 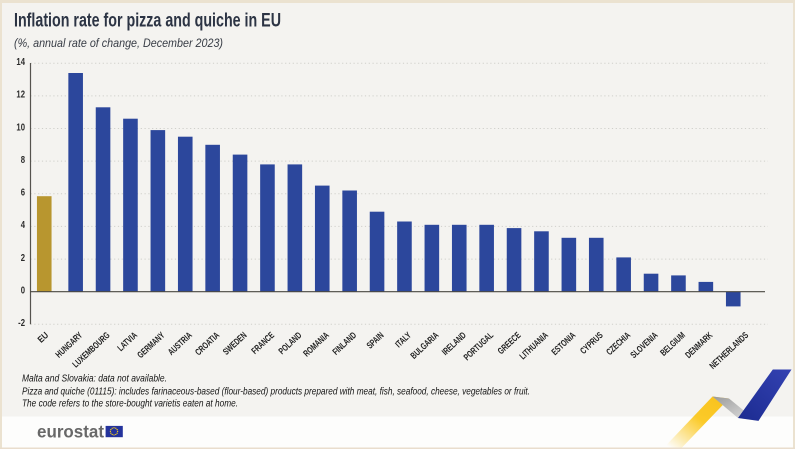 I want to click on svg-text: 14, so click(x=20, y=61).